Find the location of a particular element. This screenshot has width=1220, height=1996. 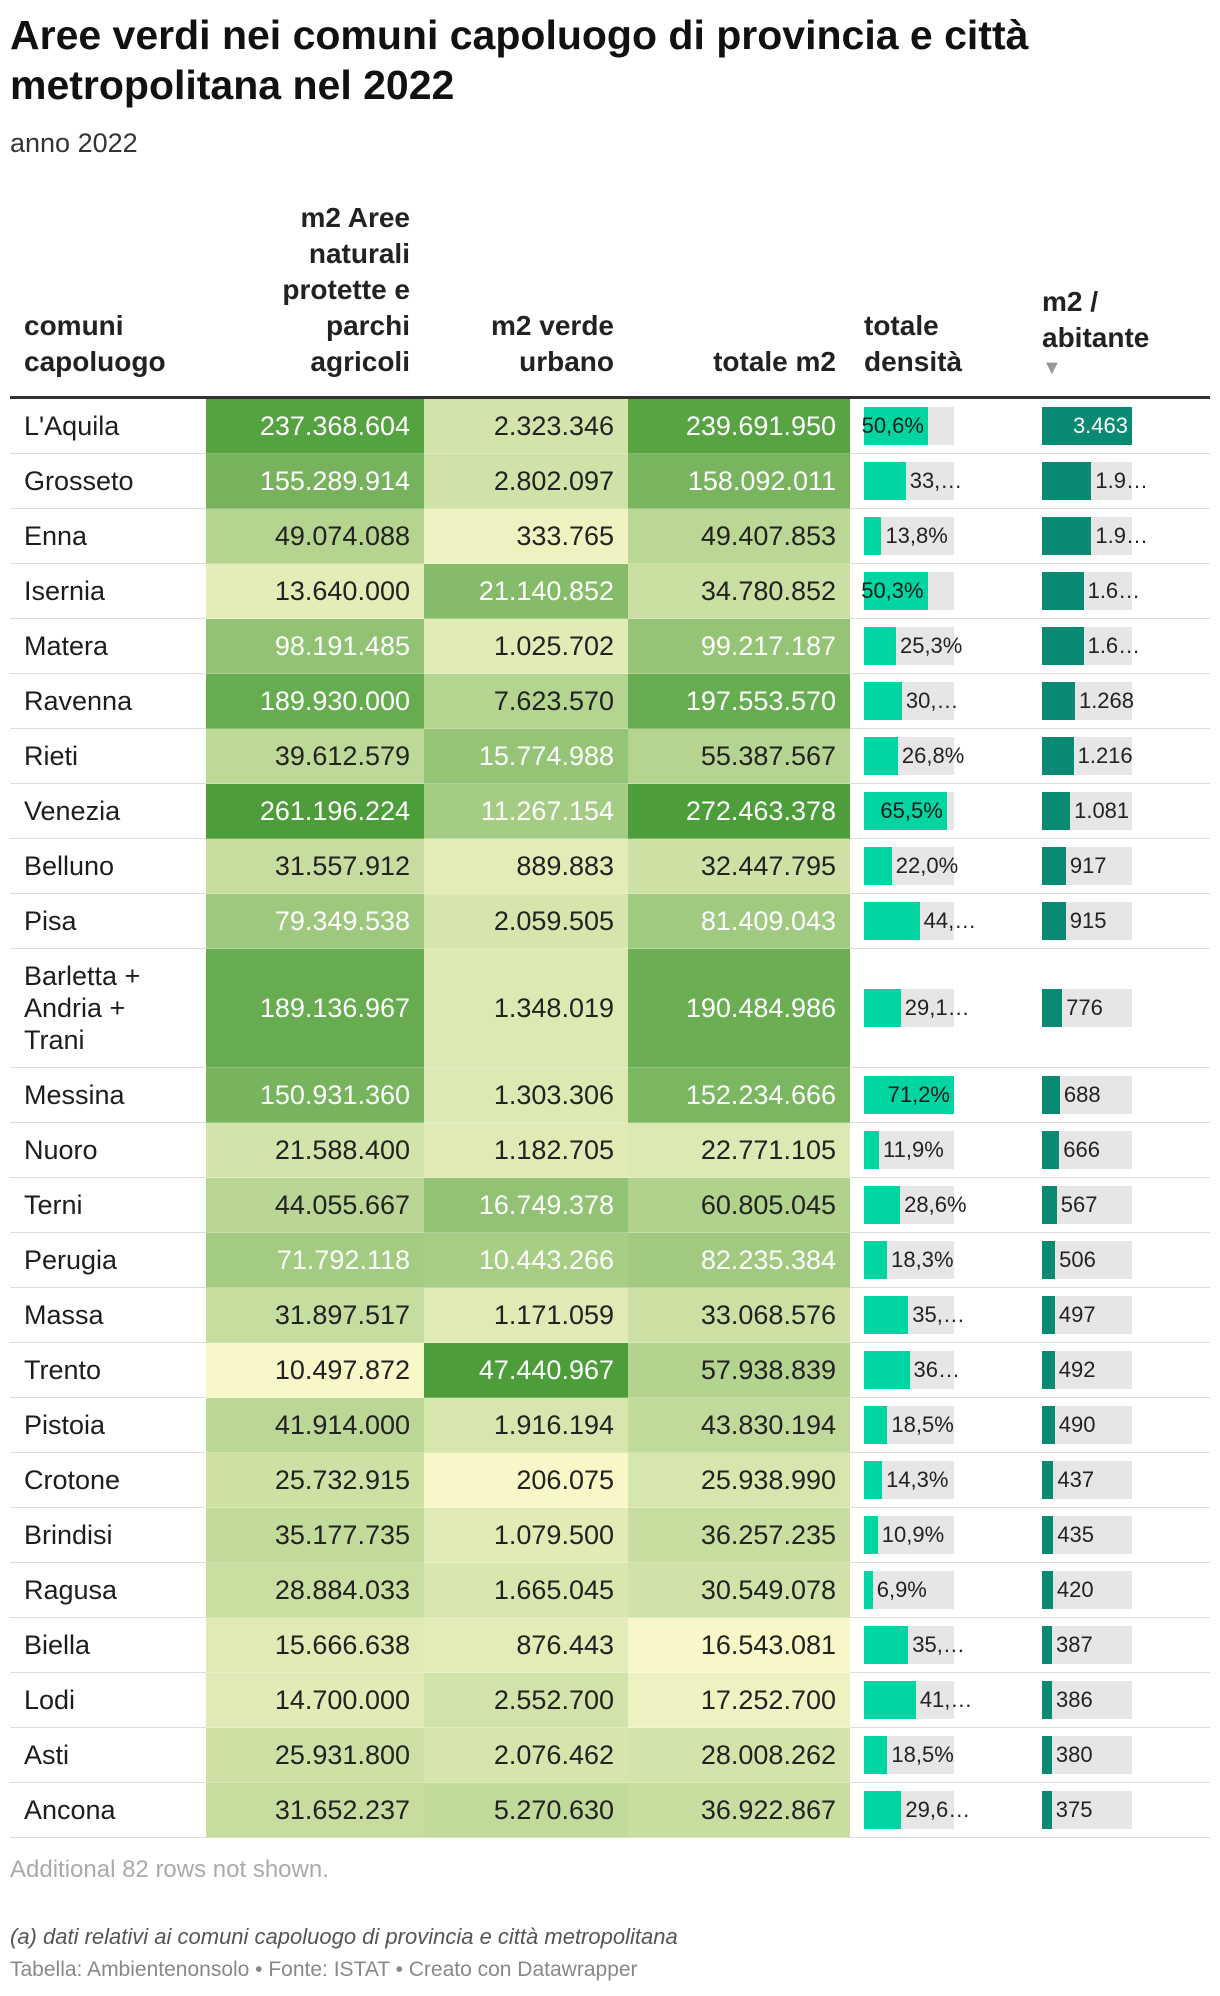

densita-label: 26,8% is located at coordinates (933, 755).